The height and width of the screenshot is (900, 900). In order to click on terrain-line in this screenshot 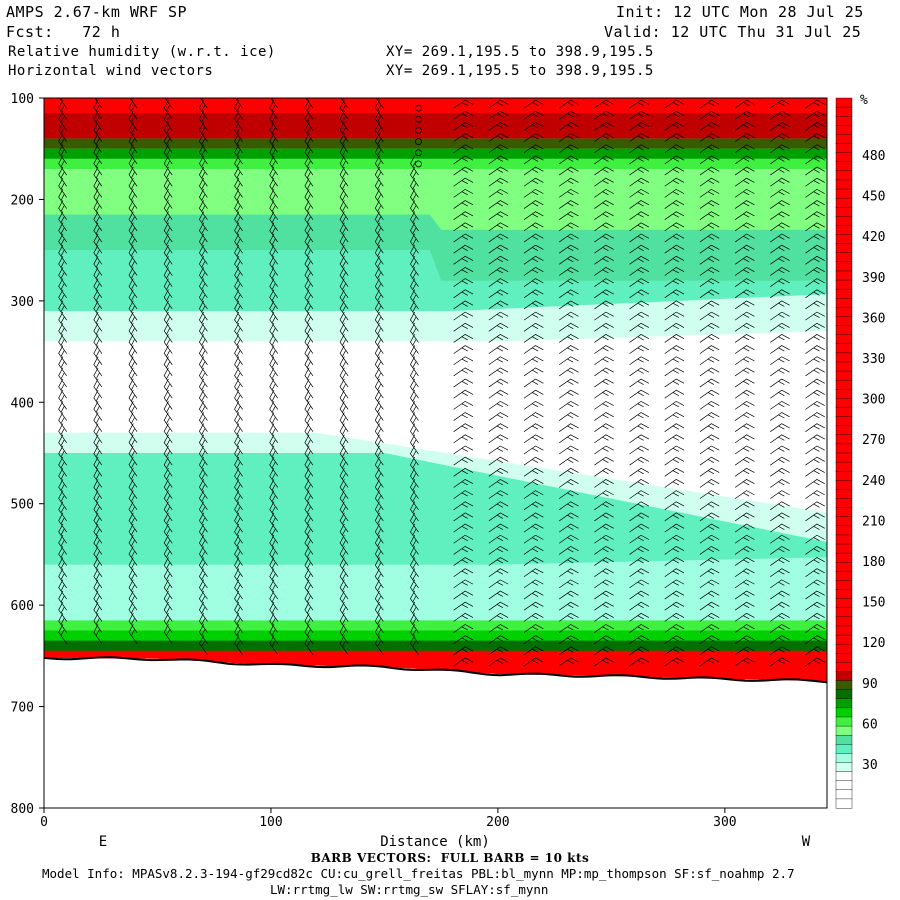, I will do `click(435, 670)`.